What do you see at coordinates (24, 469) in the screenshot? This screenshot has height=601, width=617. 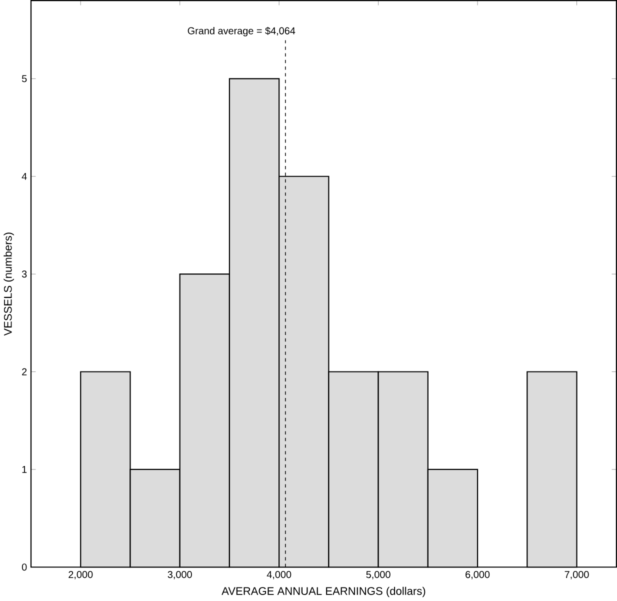 I see `y-tick-label: 1` at bounding box center [24, 469].